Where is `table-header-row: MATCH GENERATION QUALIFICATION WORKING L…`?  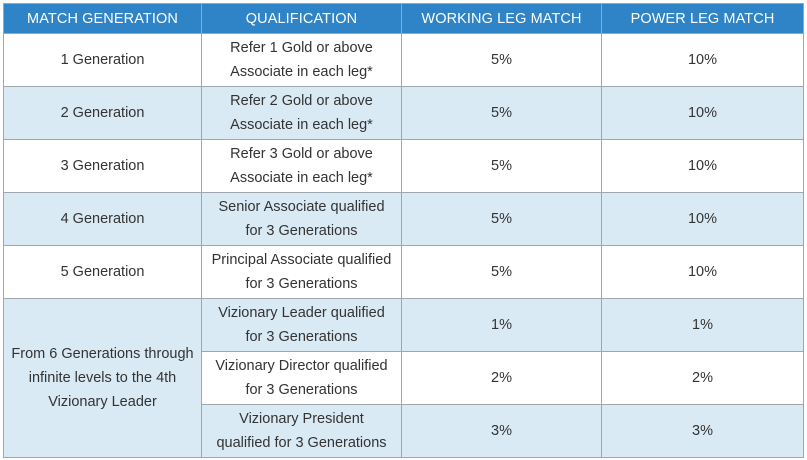
table-header-row: MATCH GENERATION QUALIFICATION WORKING L… is located at coordinates (403, 18).